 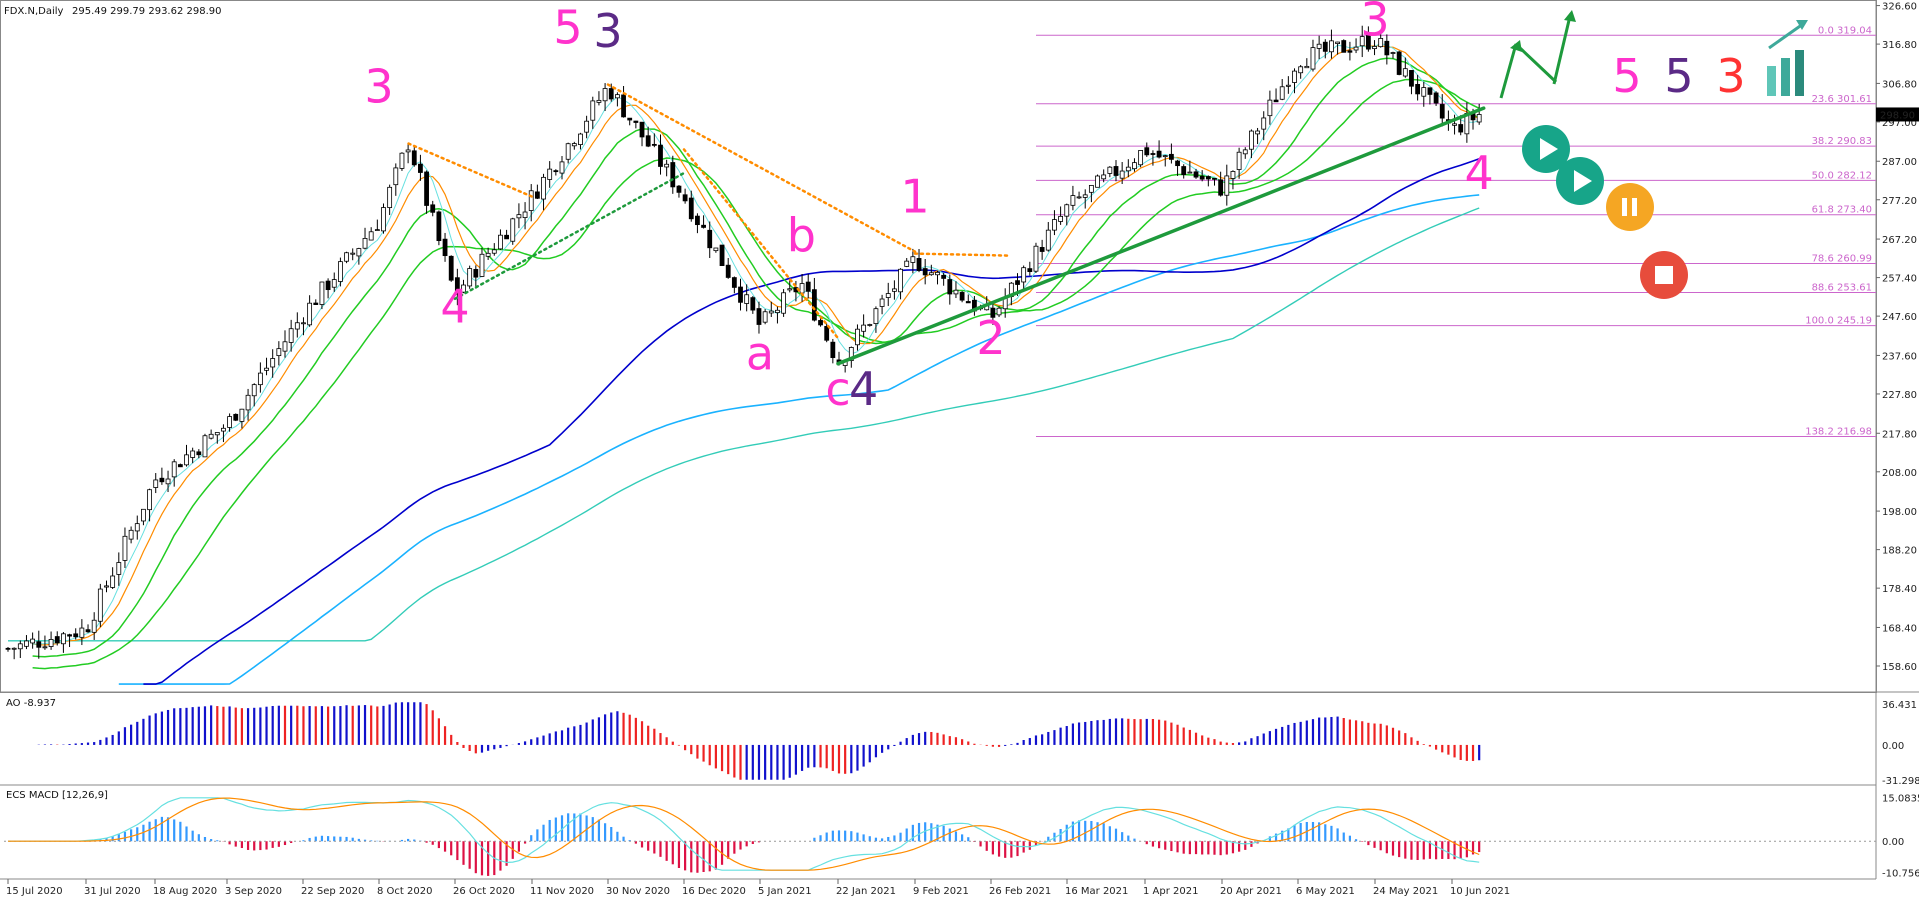 What do you see at coordinates (112, 891) in the screenshot?
I see `date-tick-label-1: 31 Jul 2020` at bounding box center [112, 891].